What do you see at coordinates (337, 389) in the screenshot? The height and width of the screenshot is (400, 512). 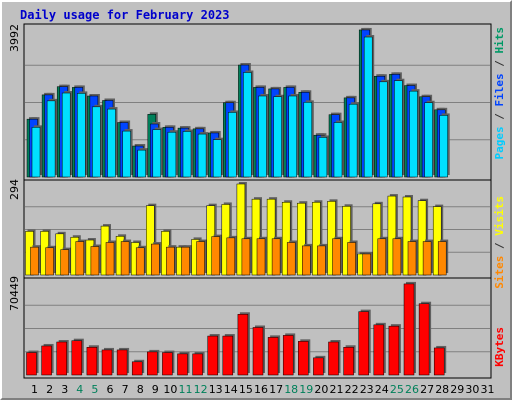 I see `x-tick-label: 21` at bounding box center [337, 389].